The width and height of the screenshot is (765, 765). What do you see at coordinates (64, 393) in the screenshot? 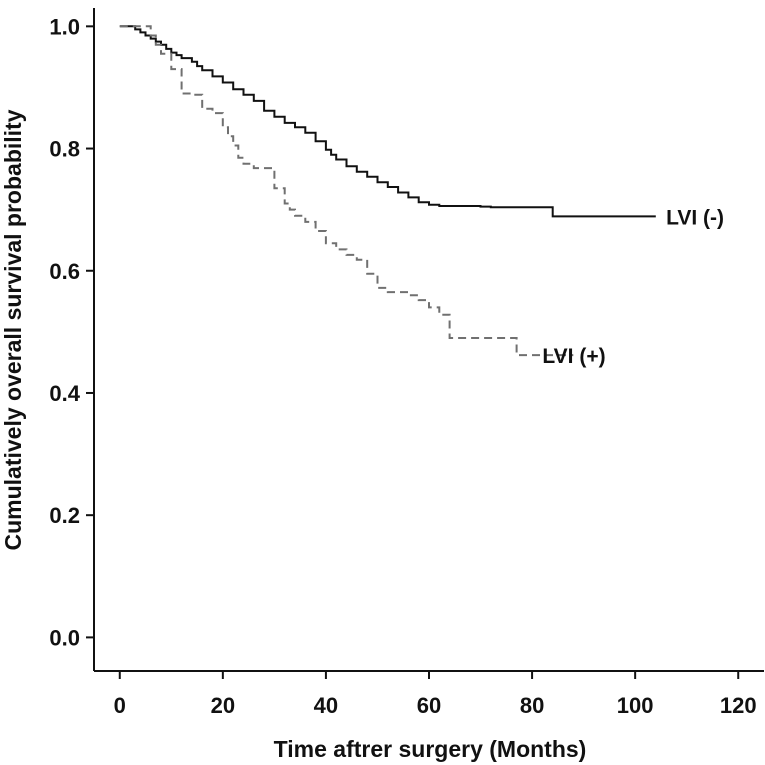
I see `y-tick-label: 0.4` at bounding box center [64, 393].